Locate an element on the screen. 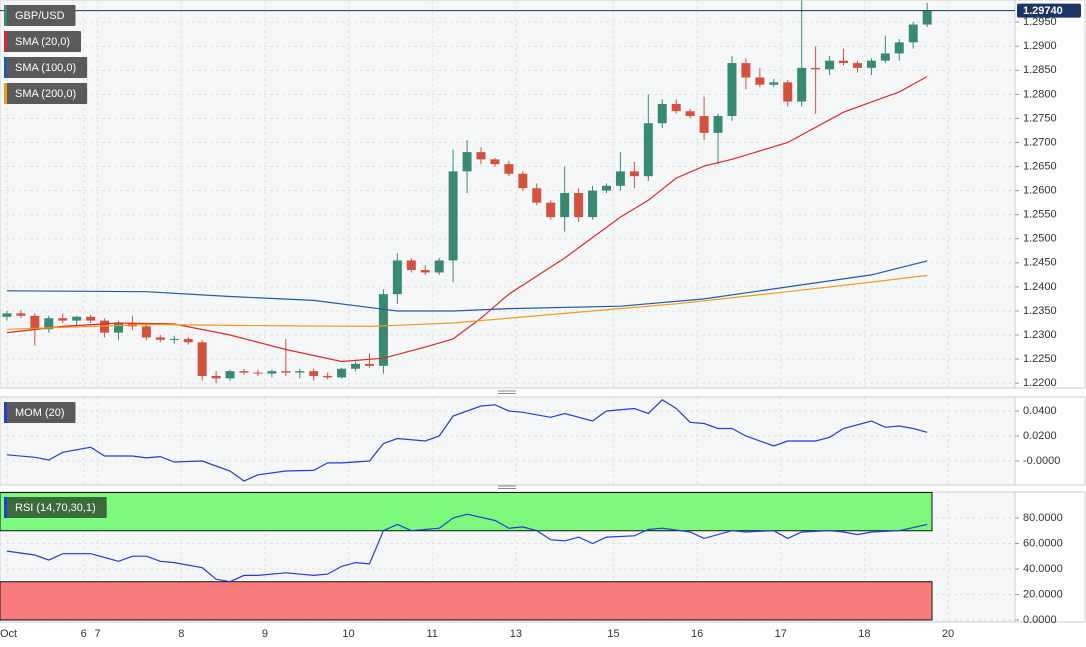  legend-label: SMA (100,0) is located at coordinates (45, 68).